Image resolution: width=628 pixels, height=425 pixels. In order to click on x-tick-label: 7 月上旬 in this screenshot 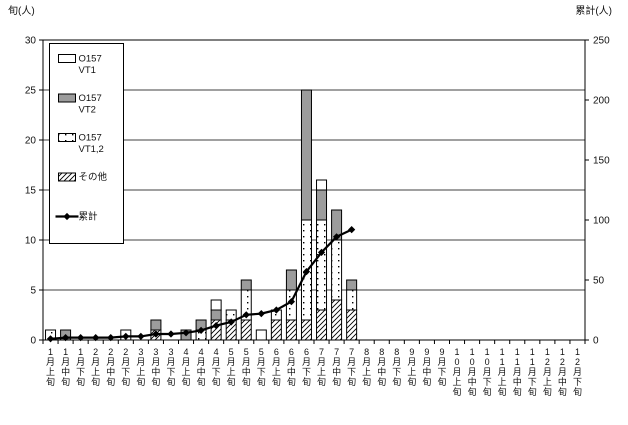, I will do `click(321, 367)`.